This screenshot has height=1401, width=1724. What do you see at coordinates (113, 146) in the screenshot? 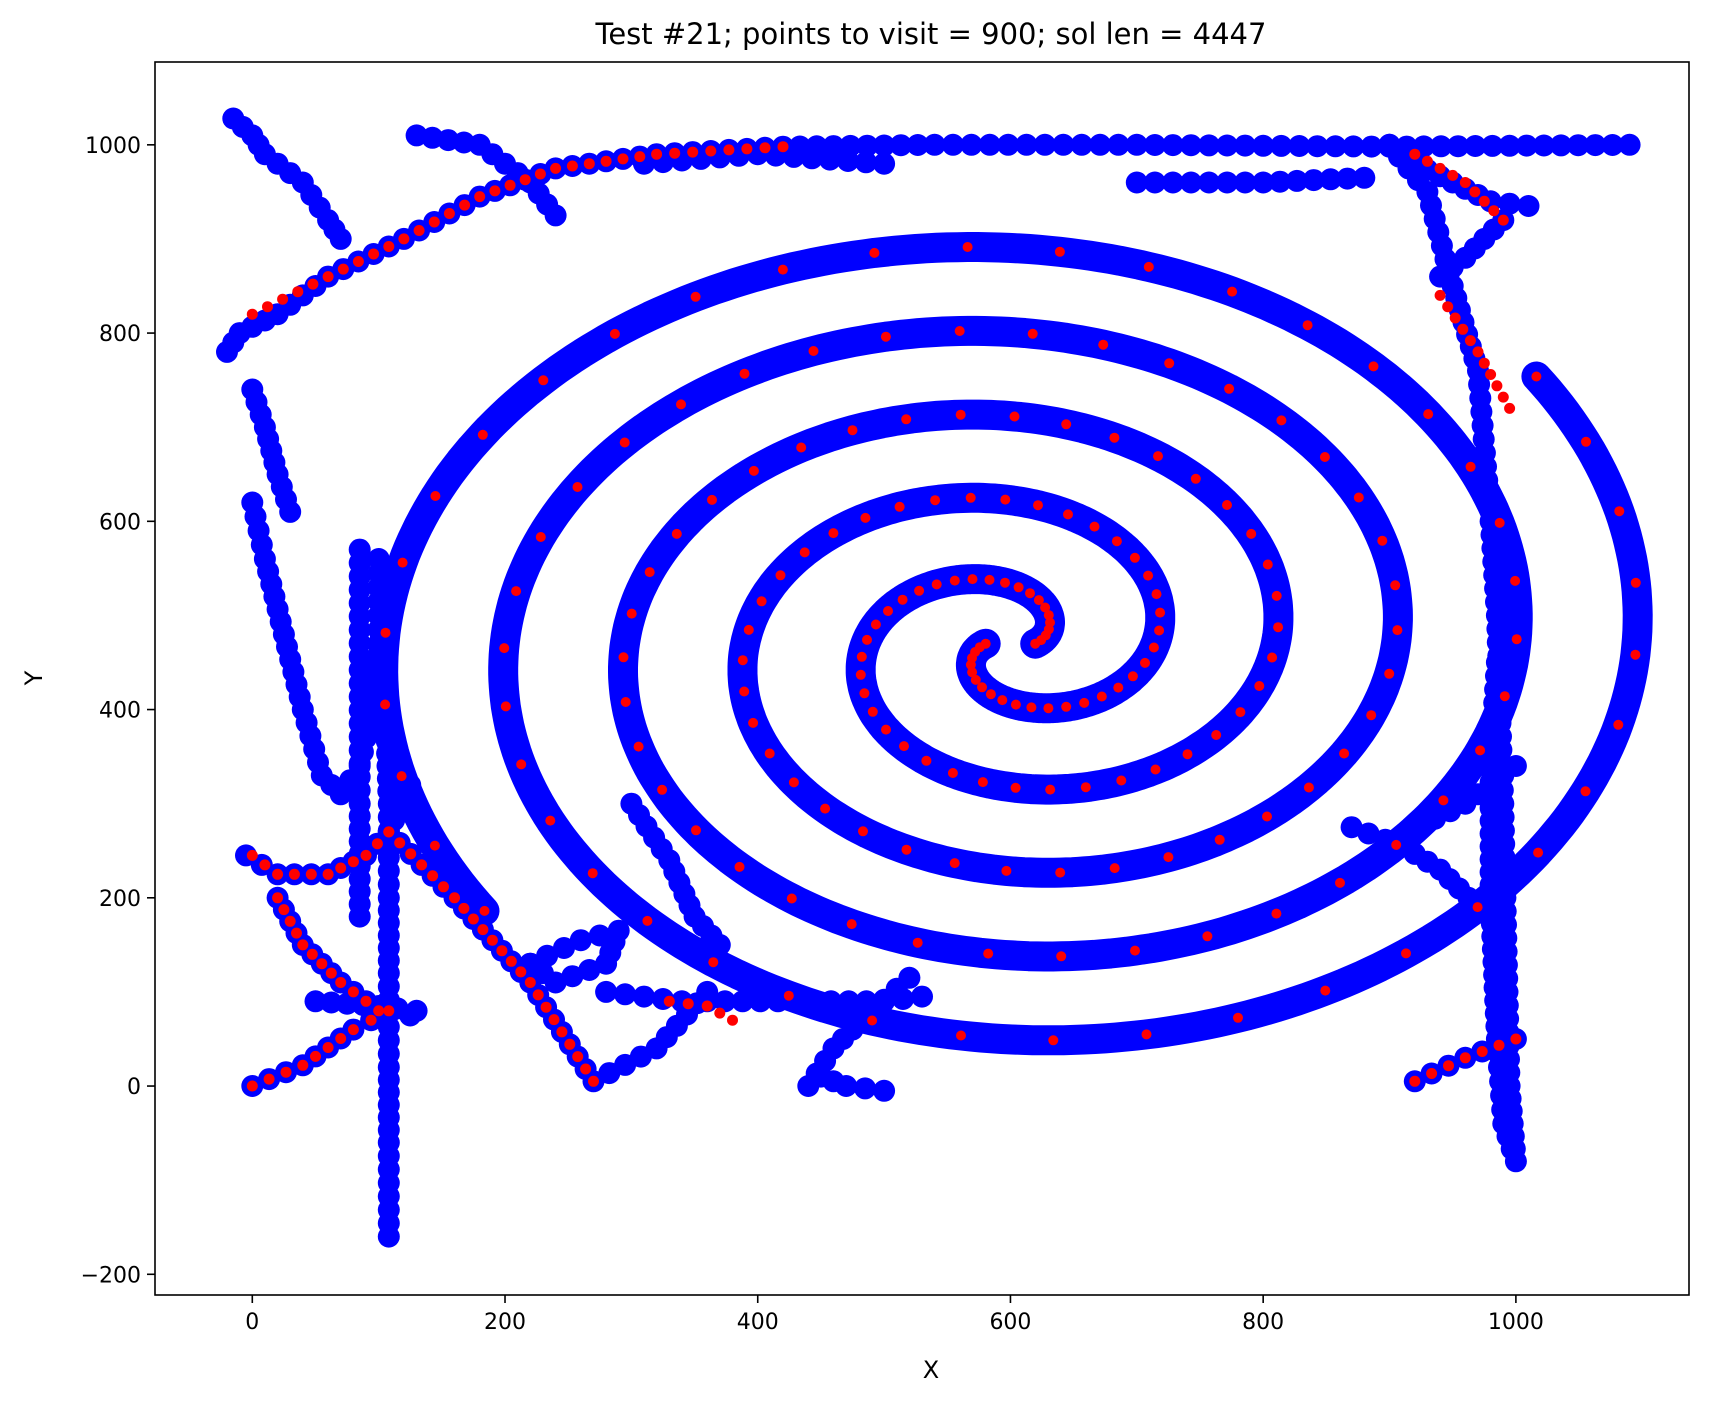
I see `y-tick-label: 1000` at bounding box center [113, 146].